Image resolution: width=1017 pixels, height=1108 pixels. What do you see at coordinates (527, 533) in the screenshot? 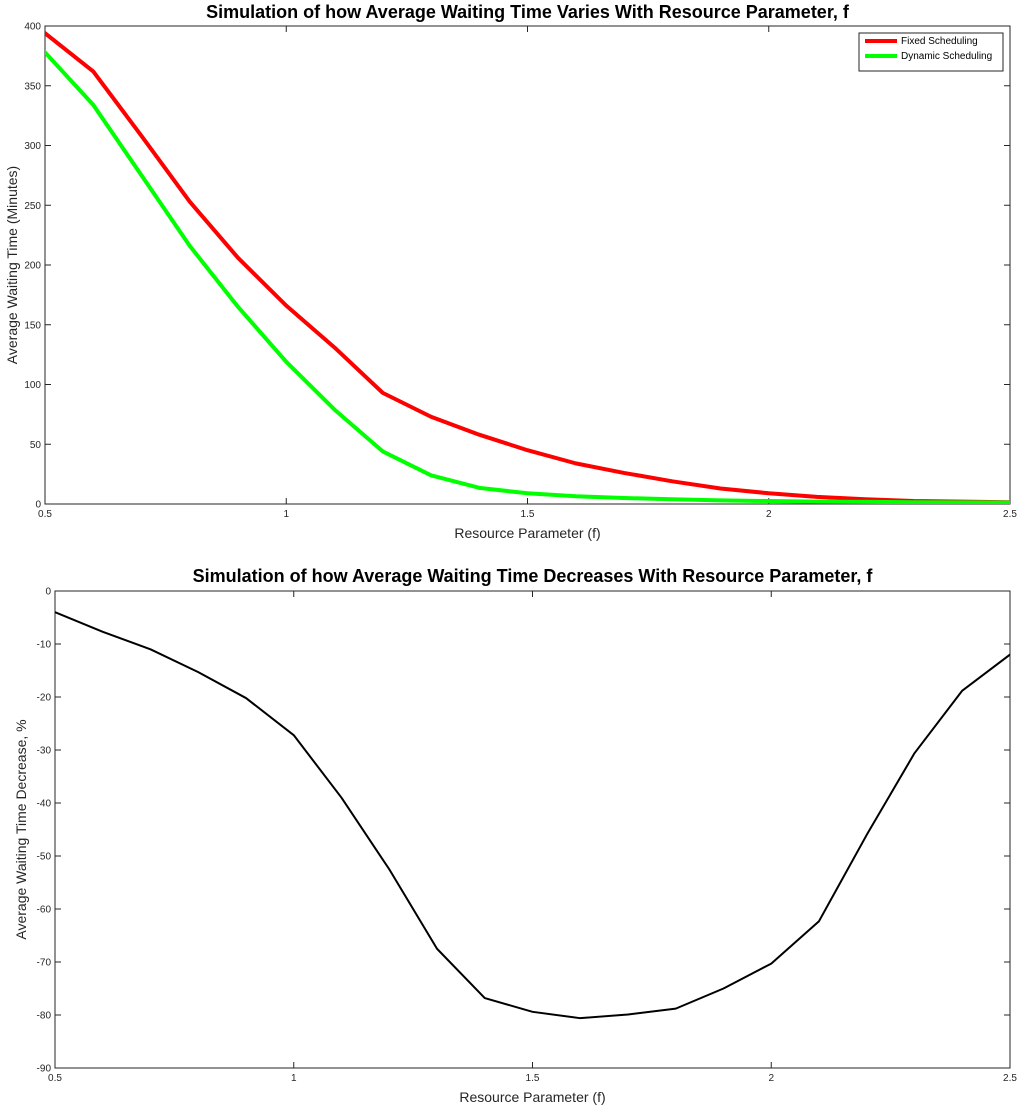
I see `chart0-x-axis-label: Resource Parameter (f)` at bounding box center [527, 533].